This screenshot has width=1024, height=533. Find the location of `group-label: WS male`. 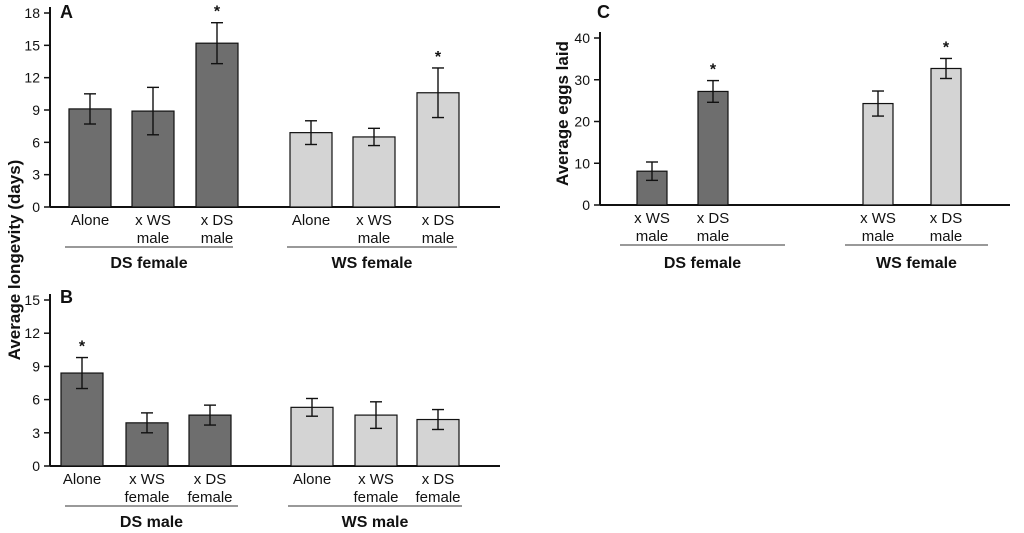

group-label: WS male is located at coordinates (375, 522).